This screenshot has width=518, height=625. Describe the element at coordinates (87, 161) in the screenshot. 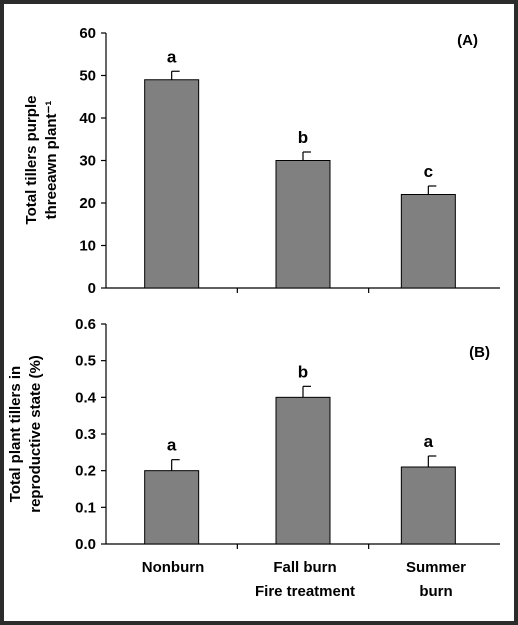

I see `panel-a-y-tick-label: 30` at that location.